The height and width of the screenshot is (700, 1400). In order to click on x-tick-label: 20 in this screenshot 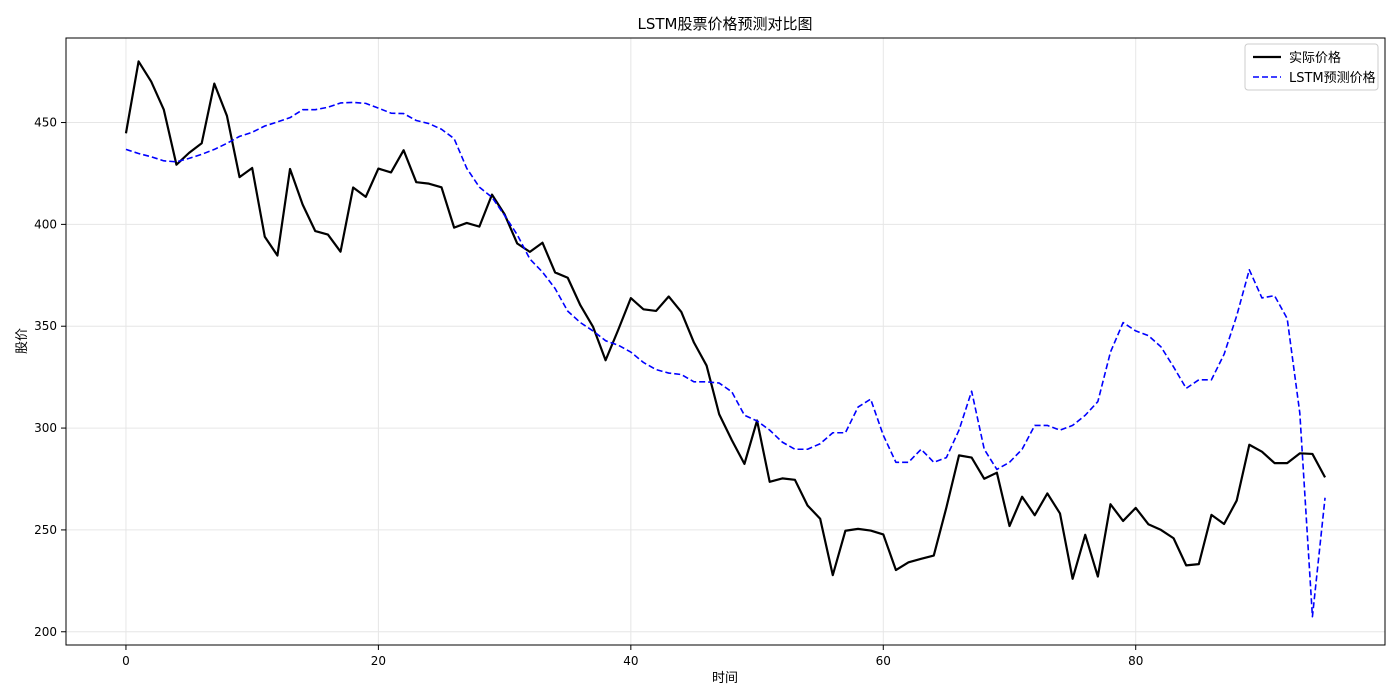, I will do `click(378, 661)`.